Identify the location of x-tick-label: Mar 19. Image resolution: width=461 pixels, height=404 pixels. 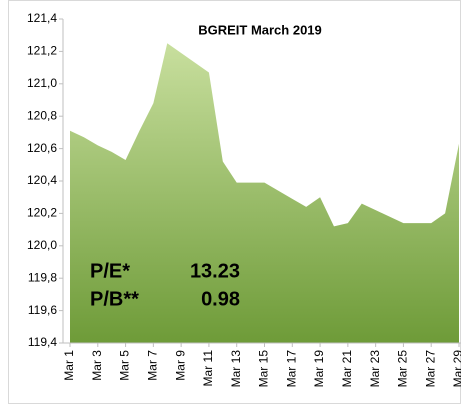
(319, 369).